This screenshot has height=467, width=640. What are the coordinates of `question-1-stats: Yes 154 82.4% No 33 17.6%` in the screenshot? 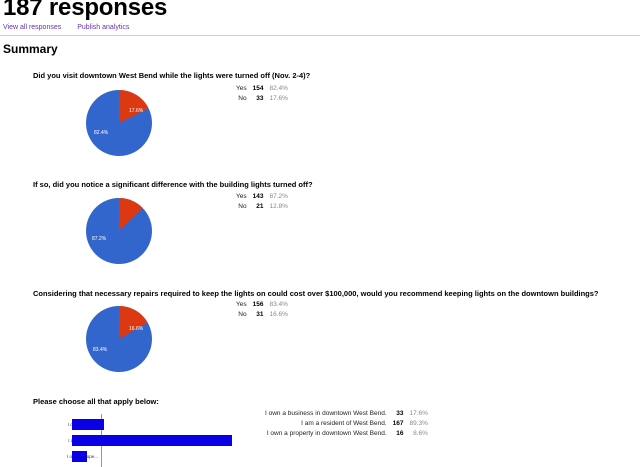 It's located at (262, 94).